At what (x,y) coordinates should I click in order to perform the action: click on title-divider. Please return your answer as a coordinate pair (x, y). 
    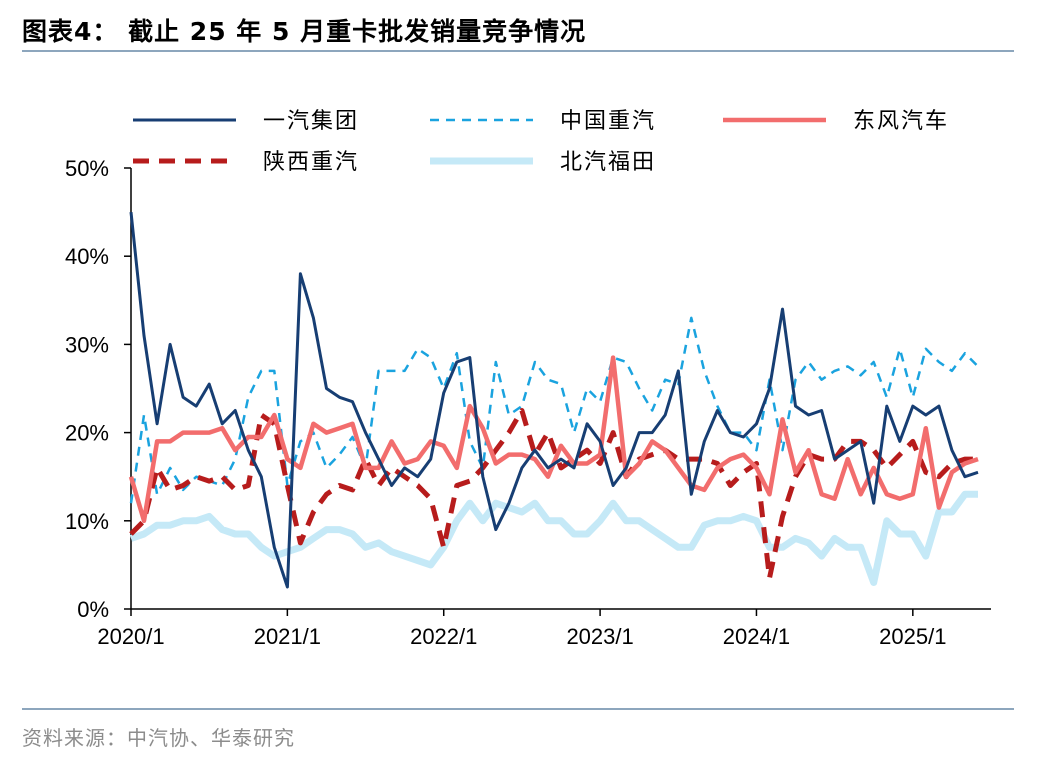
    Looking at the image, I should click on (518, 51).